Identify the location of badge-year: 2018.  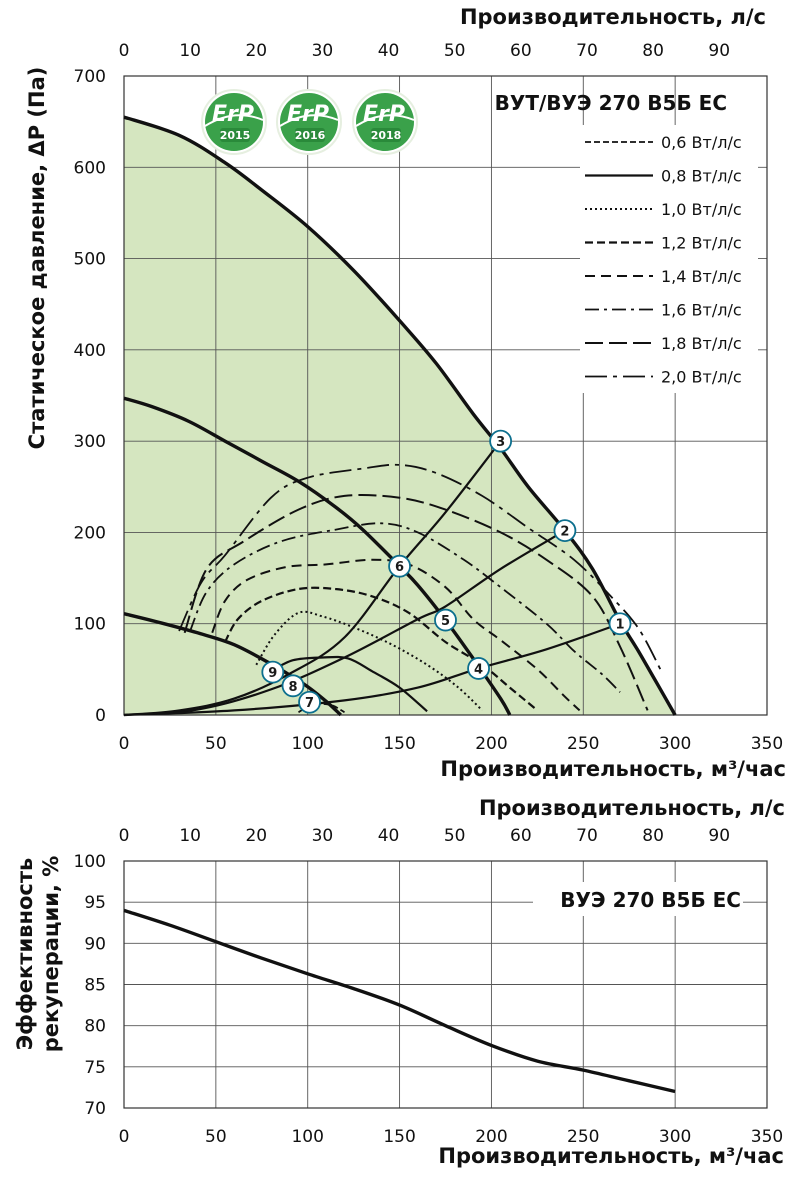
(386, 135).